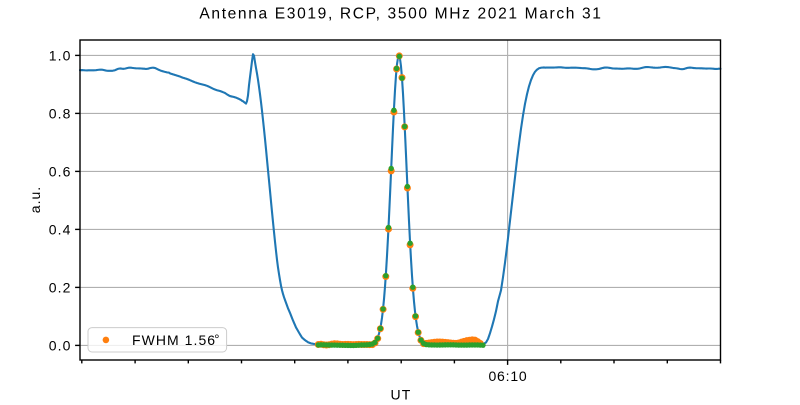  Describe the element at coordinates (60, 172) in the screenshot. I see `svg-text: 0.6` at that location.